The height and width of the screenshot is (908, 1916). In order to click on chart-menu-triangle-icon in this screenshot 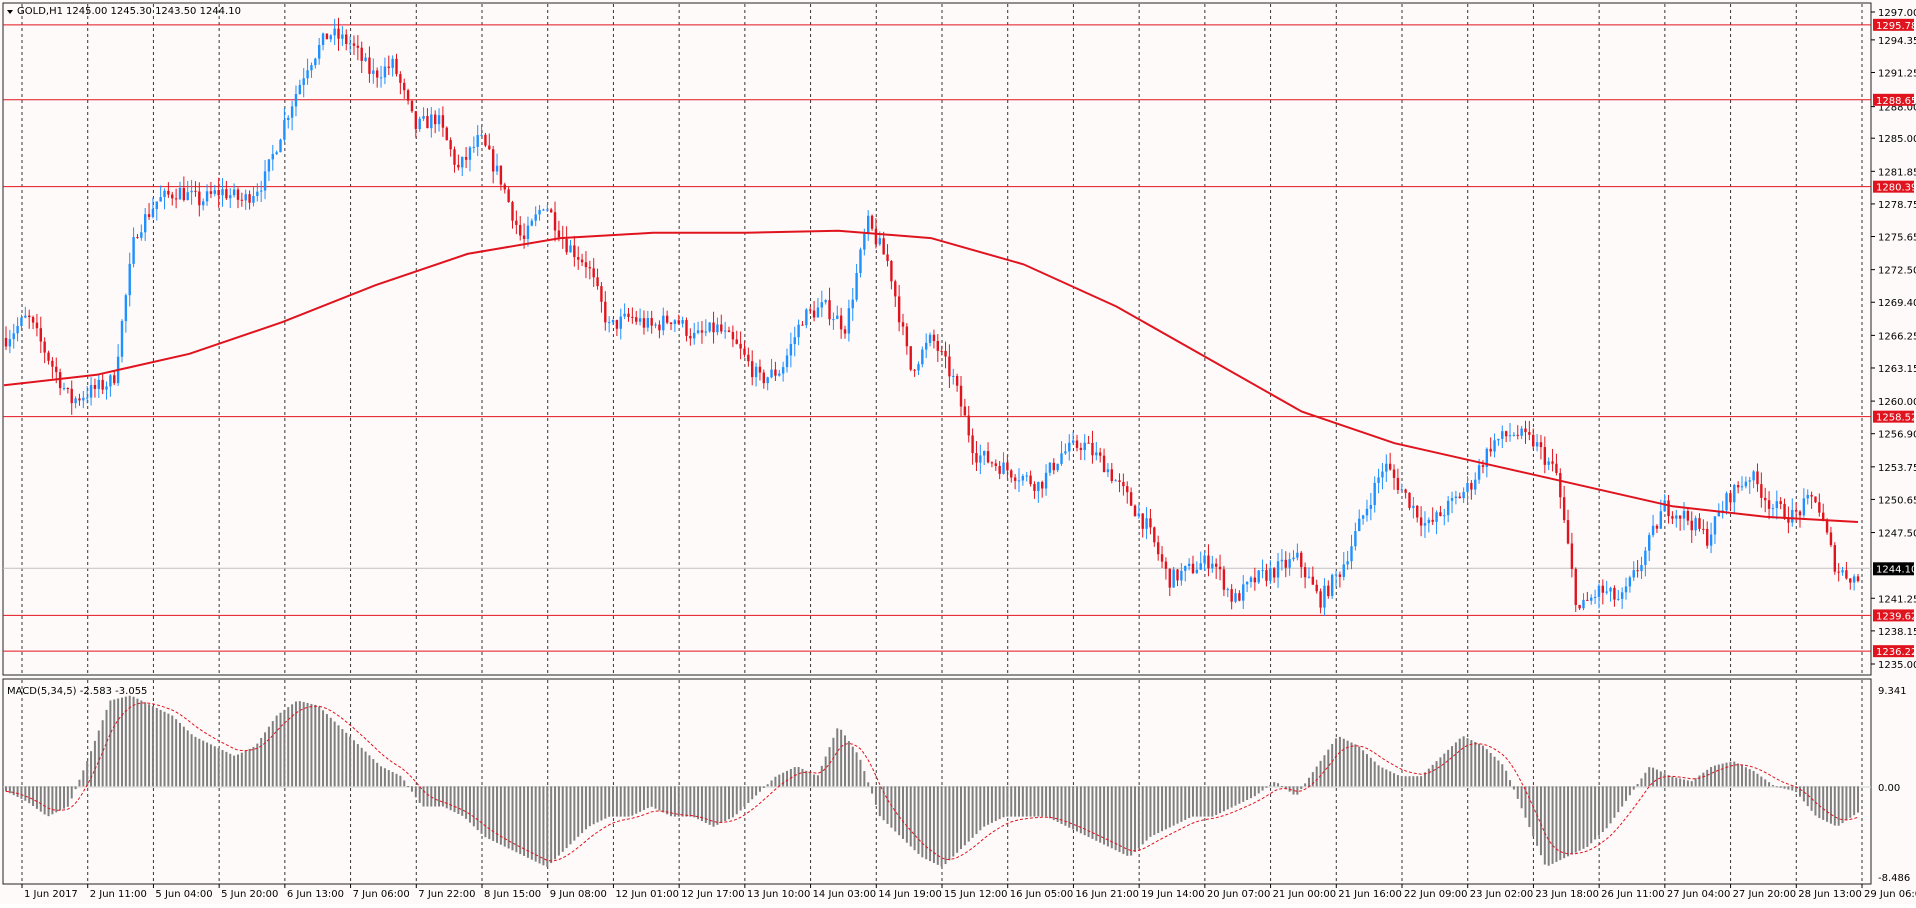, I will do `click(10, 12)`.